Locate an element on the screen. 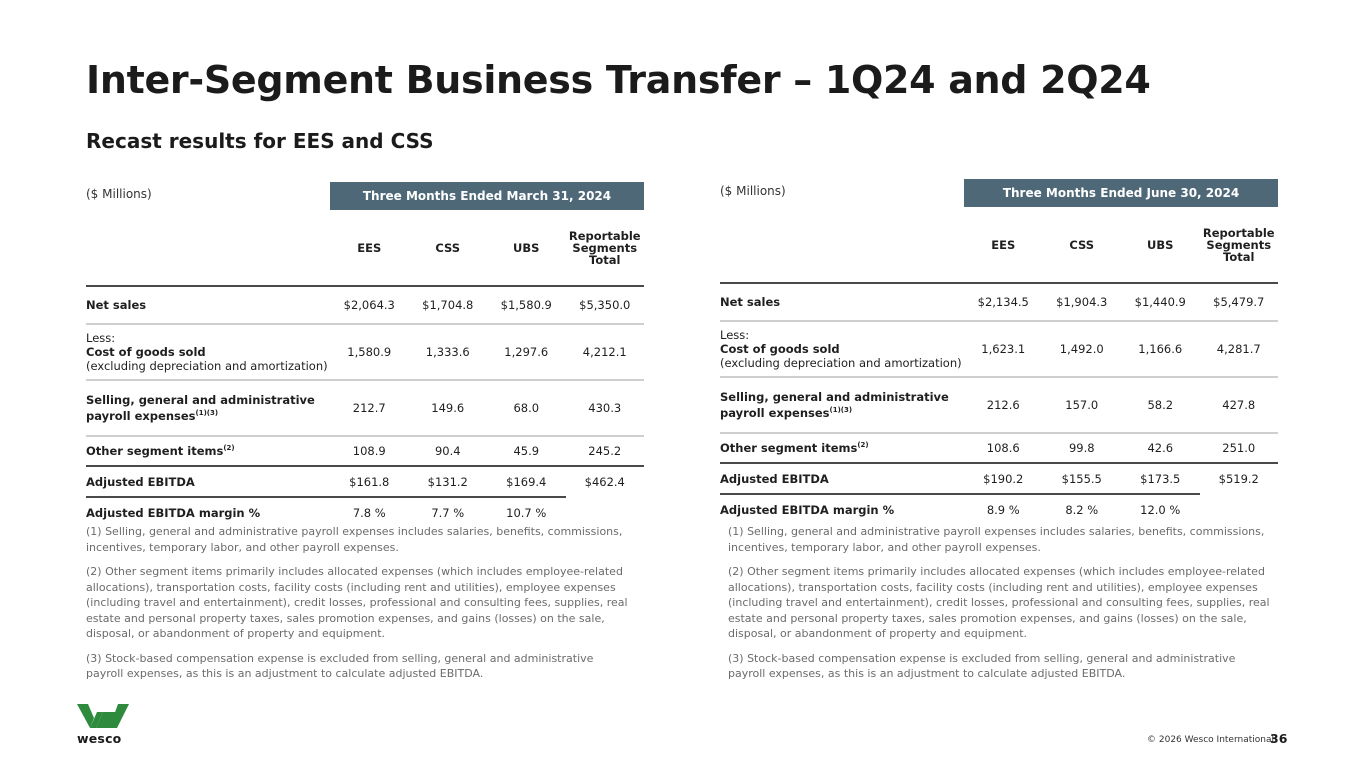 The width and height of the screenshot is (1365, 768). page-subtitle: Recast results for EES and CSS is located at coordinates (260, 141).